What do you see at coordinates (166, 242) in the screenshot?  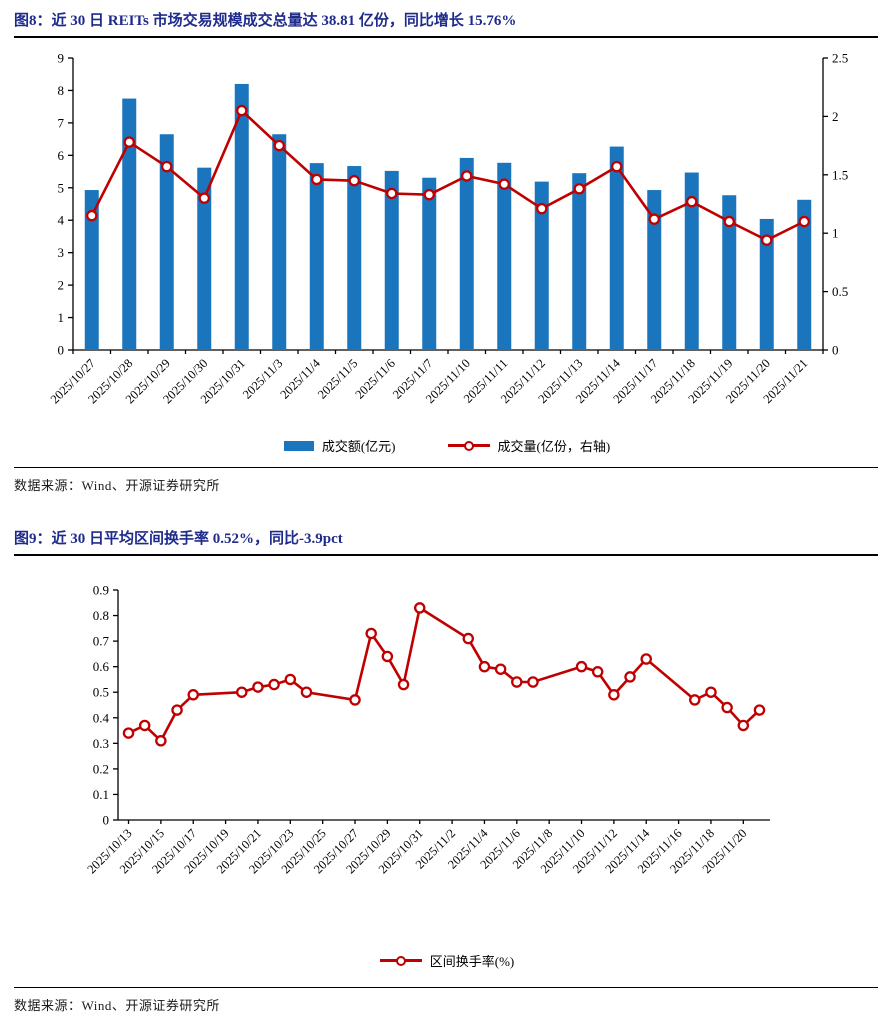 I see `bar-2025/10/29` at bounding box center [166, 242].